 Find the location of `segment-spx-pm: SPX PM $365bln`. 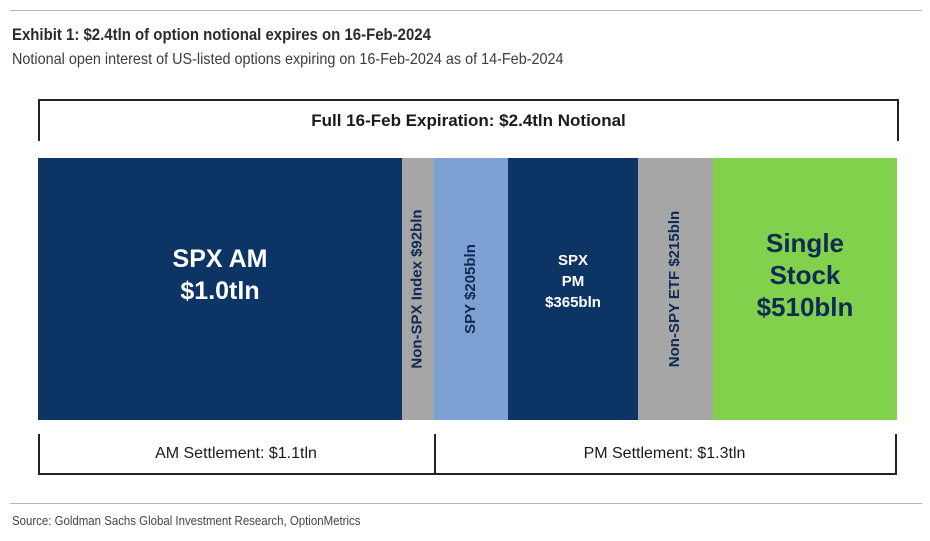

segment-spx-pm: SPX PM $365bln is located at coordinates (573, 289).